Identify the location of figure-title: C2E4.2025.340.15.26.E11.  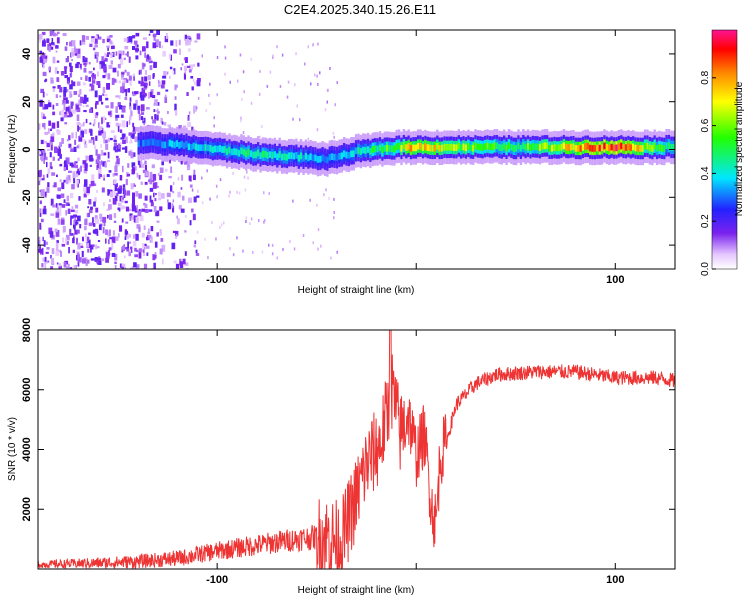
(360, 9).